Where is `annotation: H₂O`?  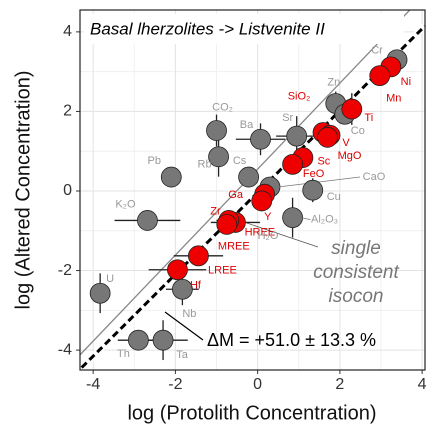 annotation: H₂O is located at coordinates (268, 236).